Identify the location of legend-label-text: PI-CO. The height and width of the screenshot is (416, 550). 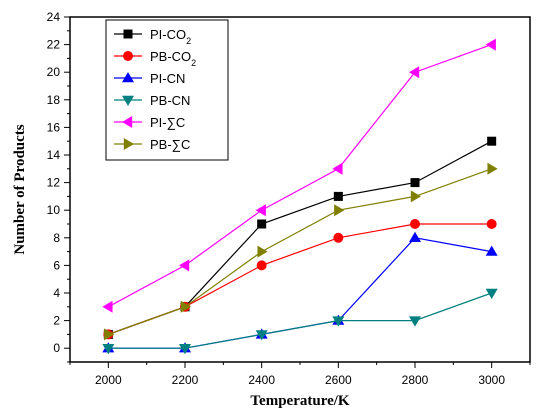
(168, 34).